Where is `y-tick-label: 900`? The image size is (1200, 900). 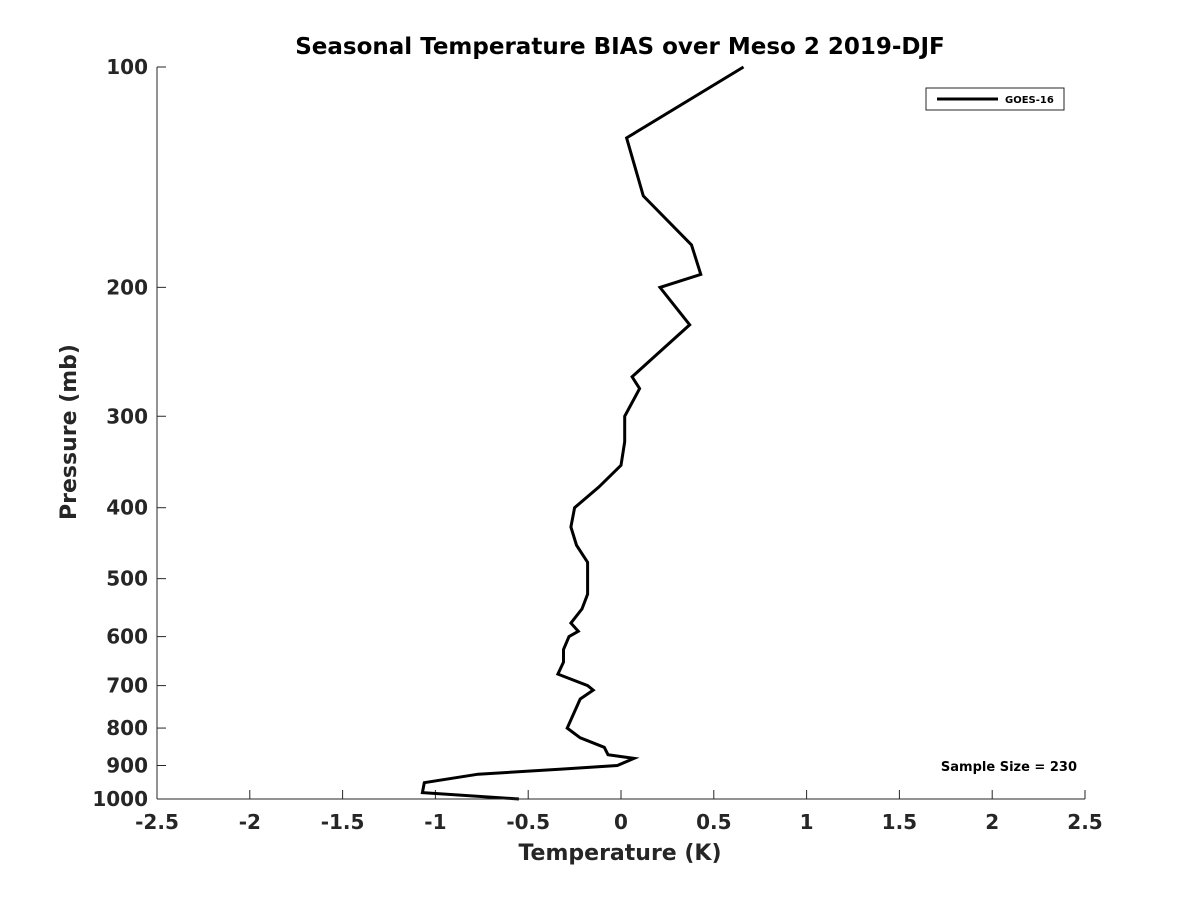
y-tick-label: 900 is located at coordinates (127, 766).